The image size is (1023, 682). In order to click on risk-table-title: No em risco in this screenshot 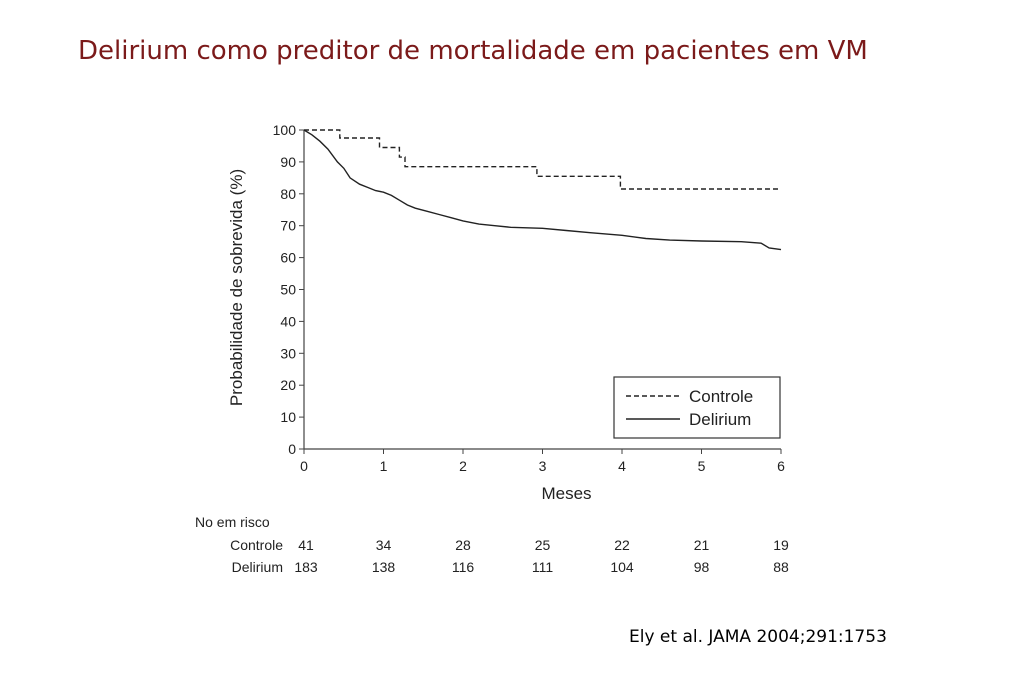, I will do `click(232, 522)`.